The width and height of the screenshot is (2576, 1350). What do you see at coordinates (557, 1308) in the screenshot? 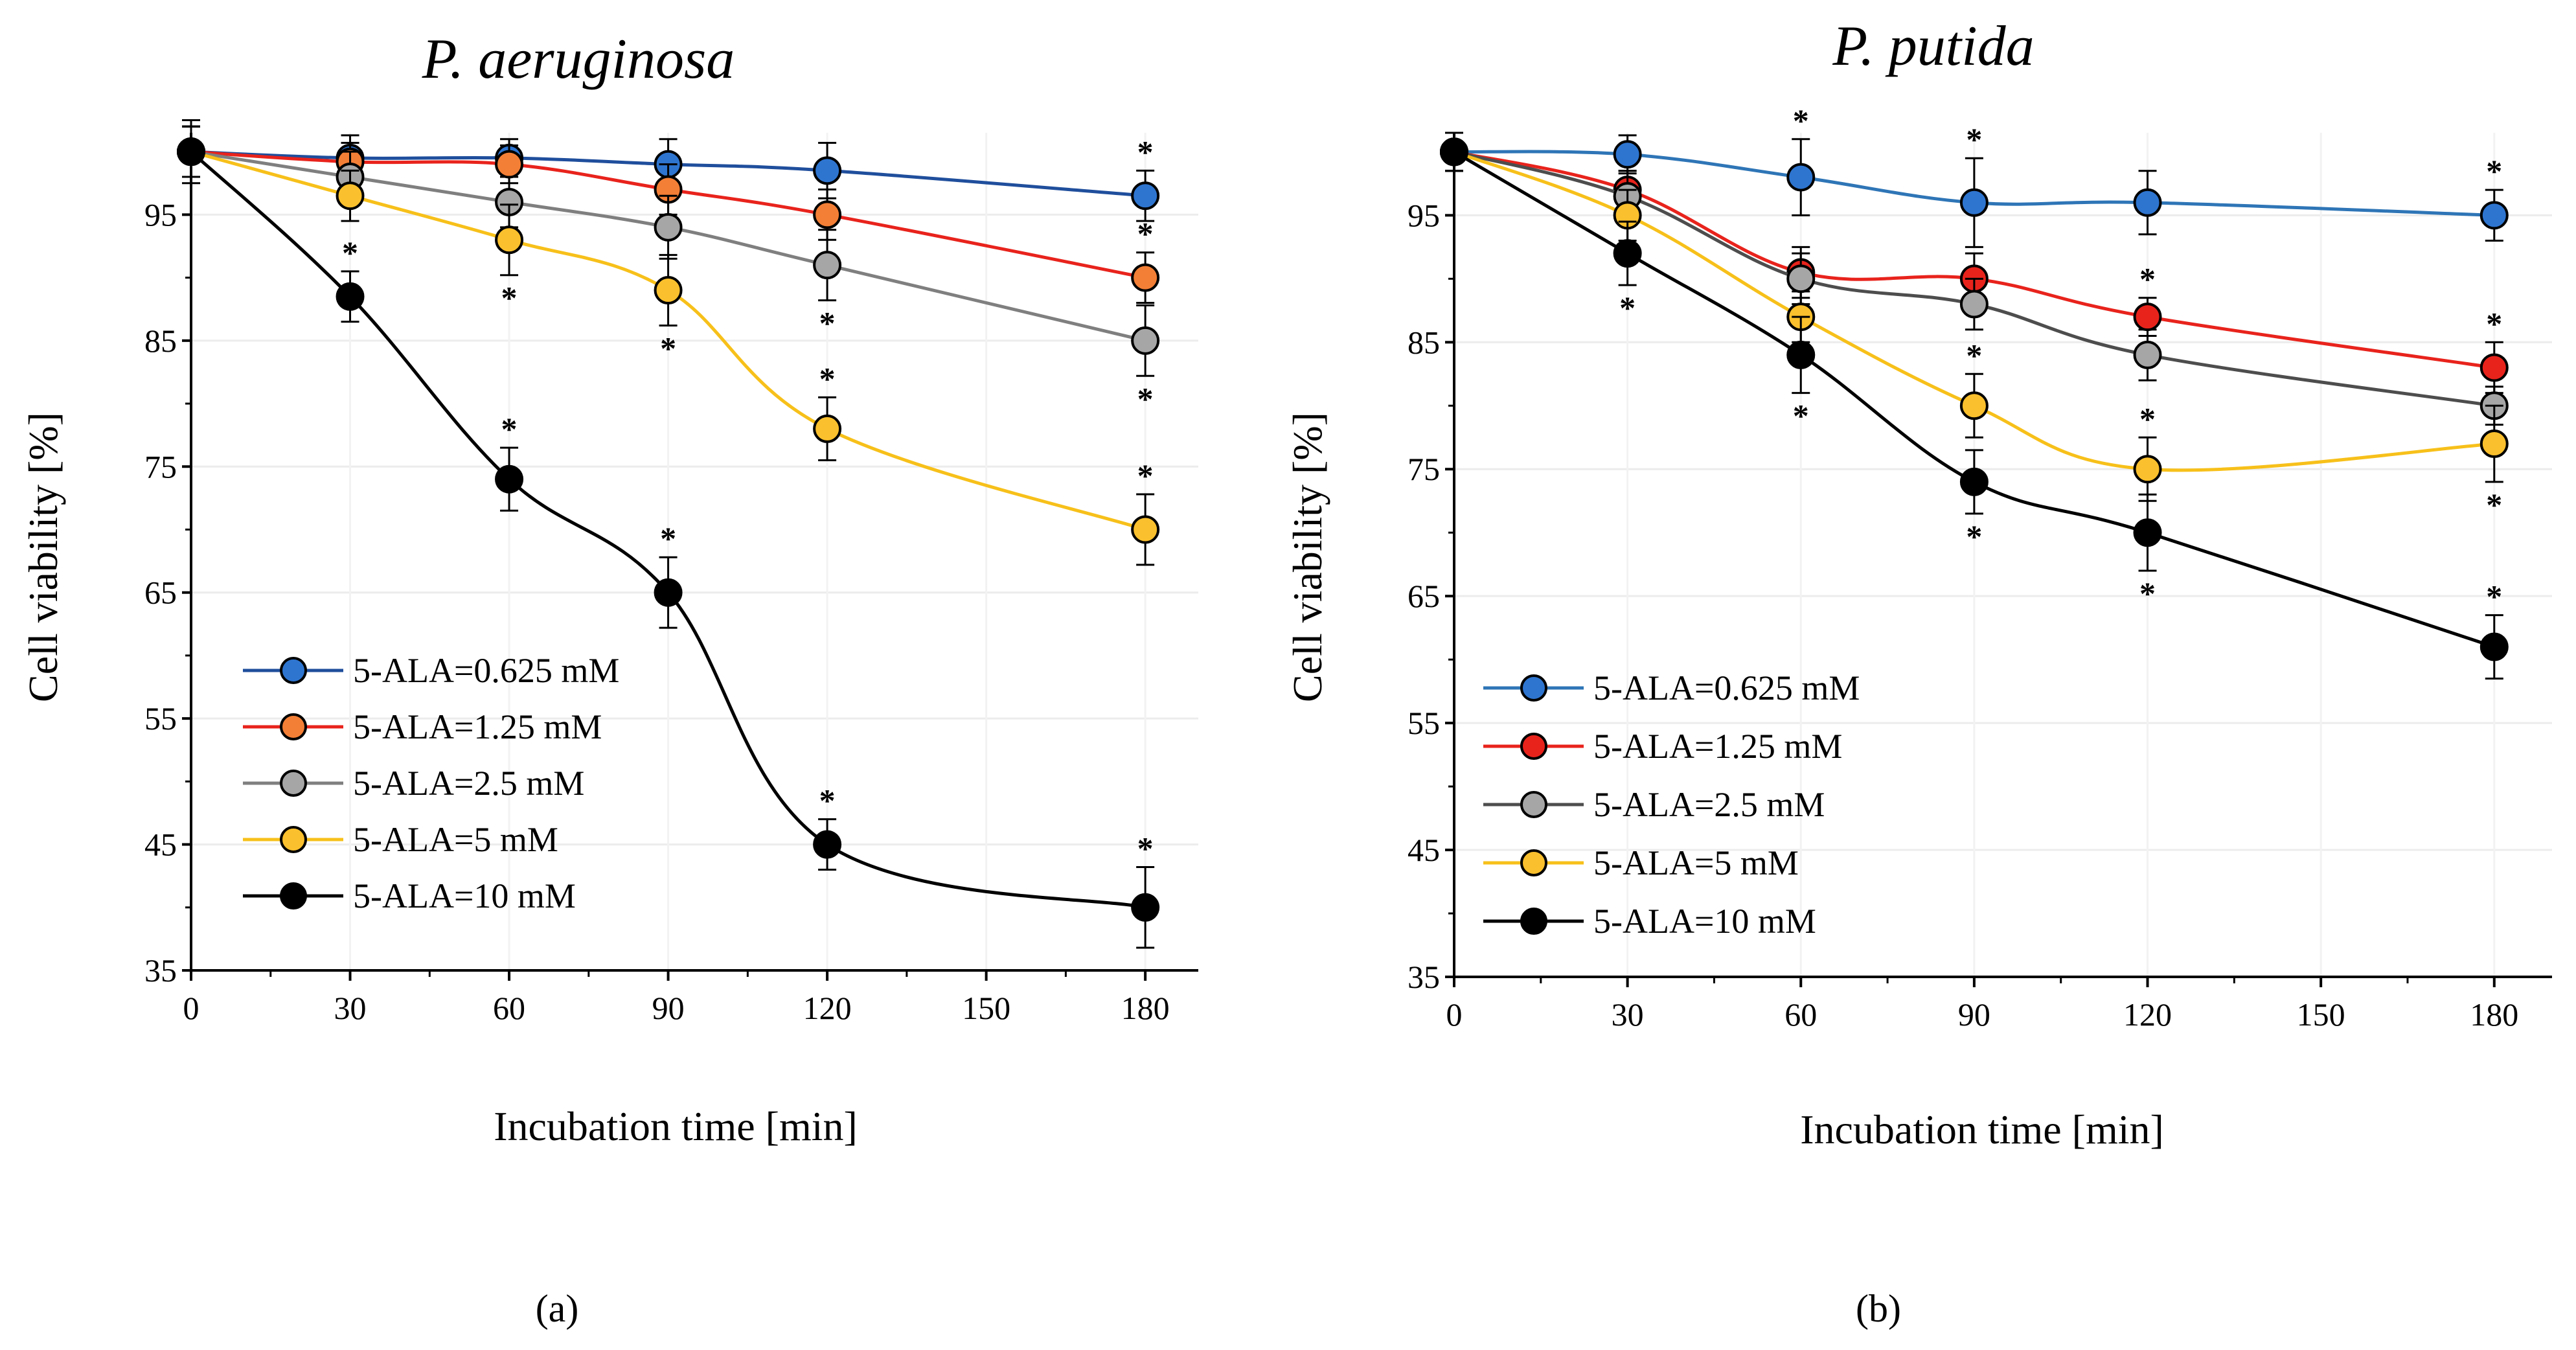
I see `panel-a-label: (a)` at bounding box center [557, 1308].